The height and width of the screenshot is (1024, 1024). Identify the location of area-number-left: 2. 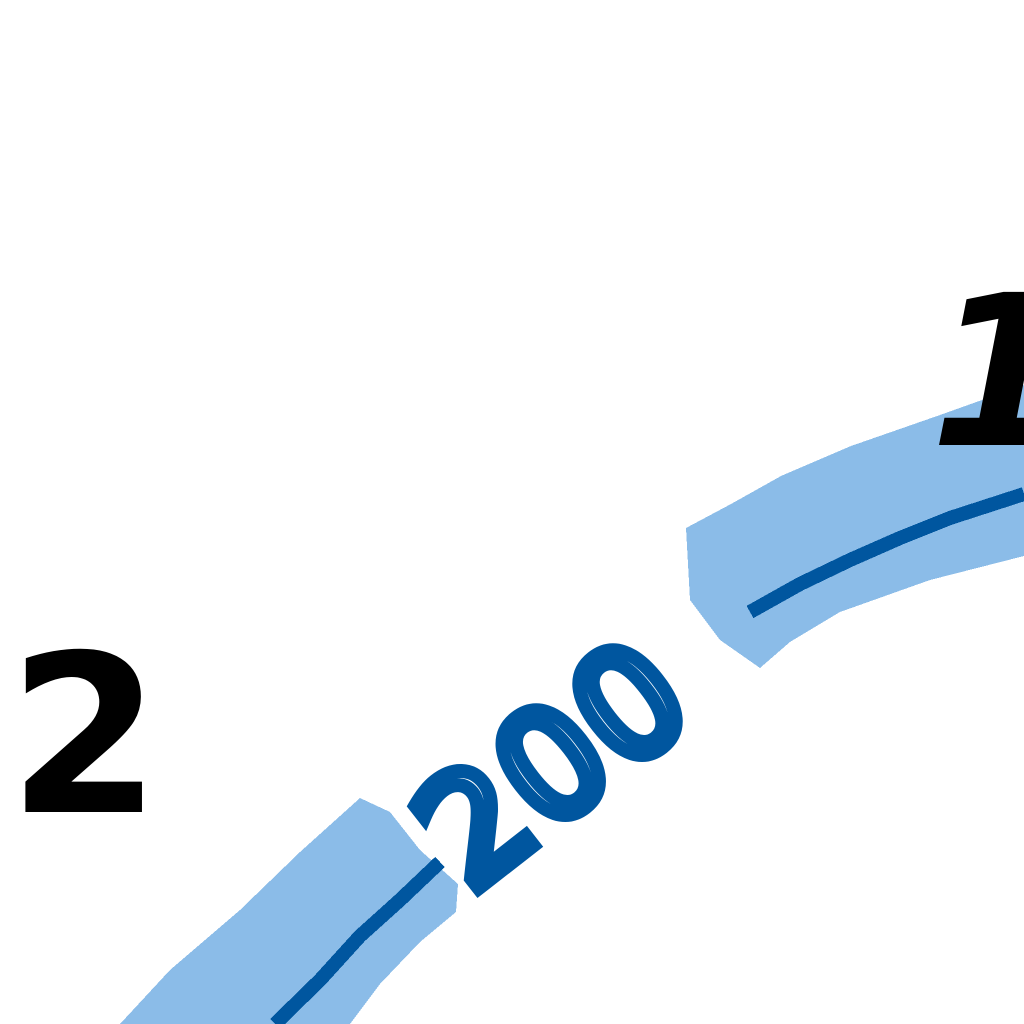
(84, 736).